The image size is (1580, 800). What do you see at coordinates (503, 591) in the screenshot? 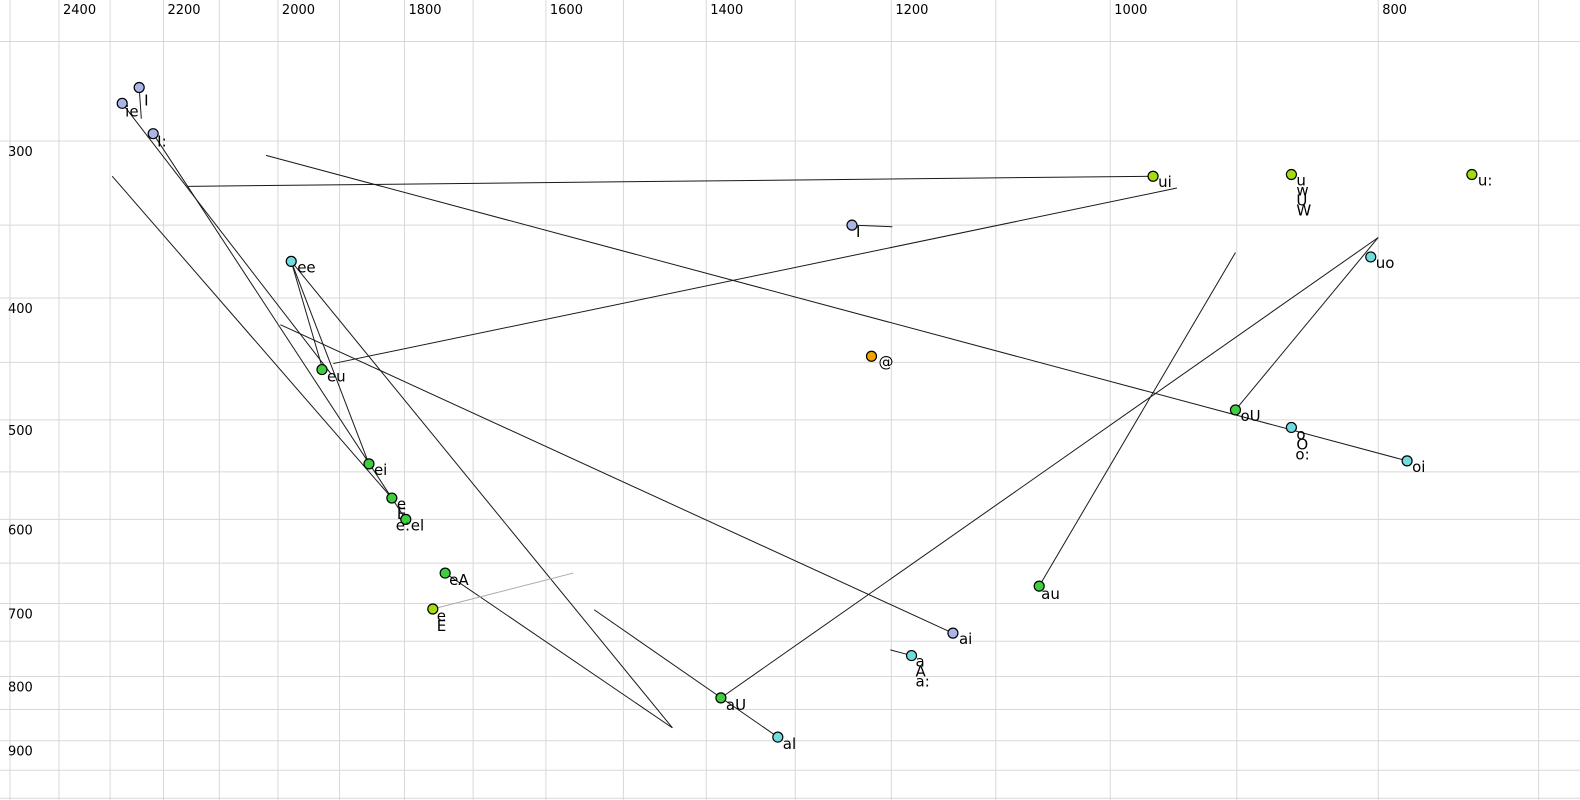
I see `trajectory-e-gray-seg` at bounding box center [503, 591].